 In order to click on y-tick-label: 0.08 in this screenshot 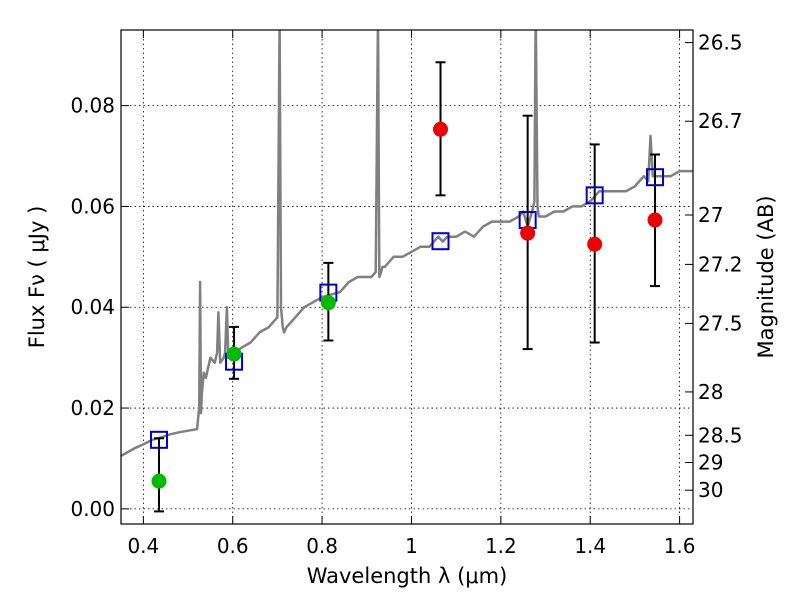, I will do `click(92, 106)`.